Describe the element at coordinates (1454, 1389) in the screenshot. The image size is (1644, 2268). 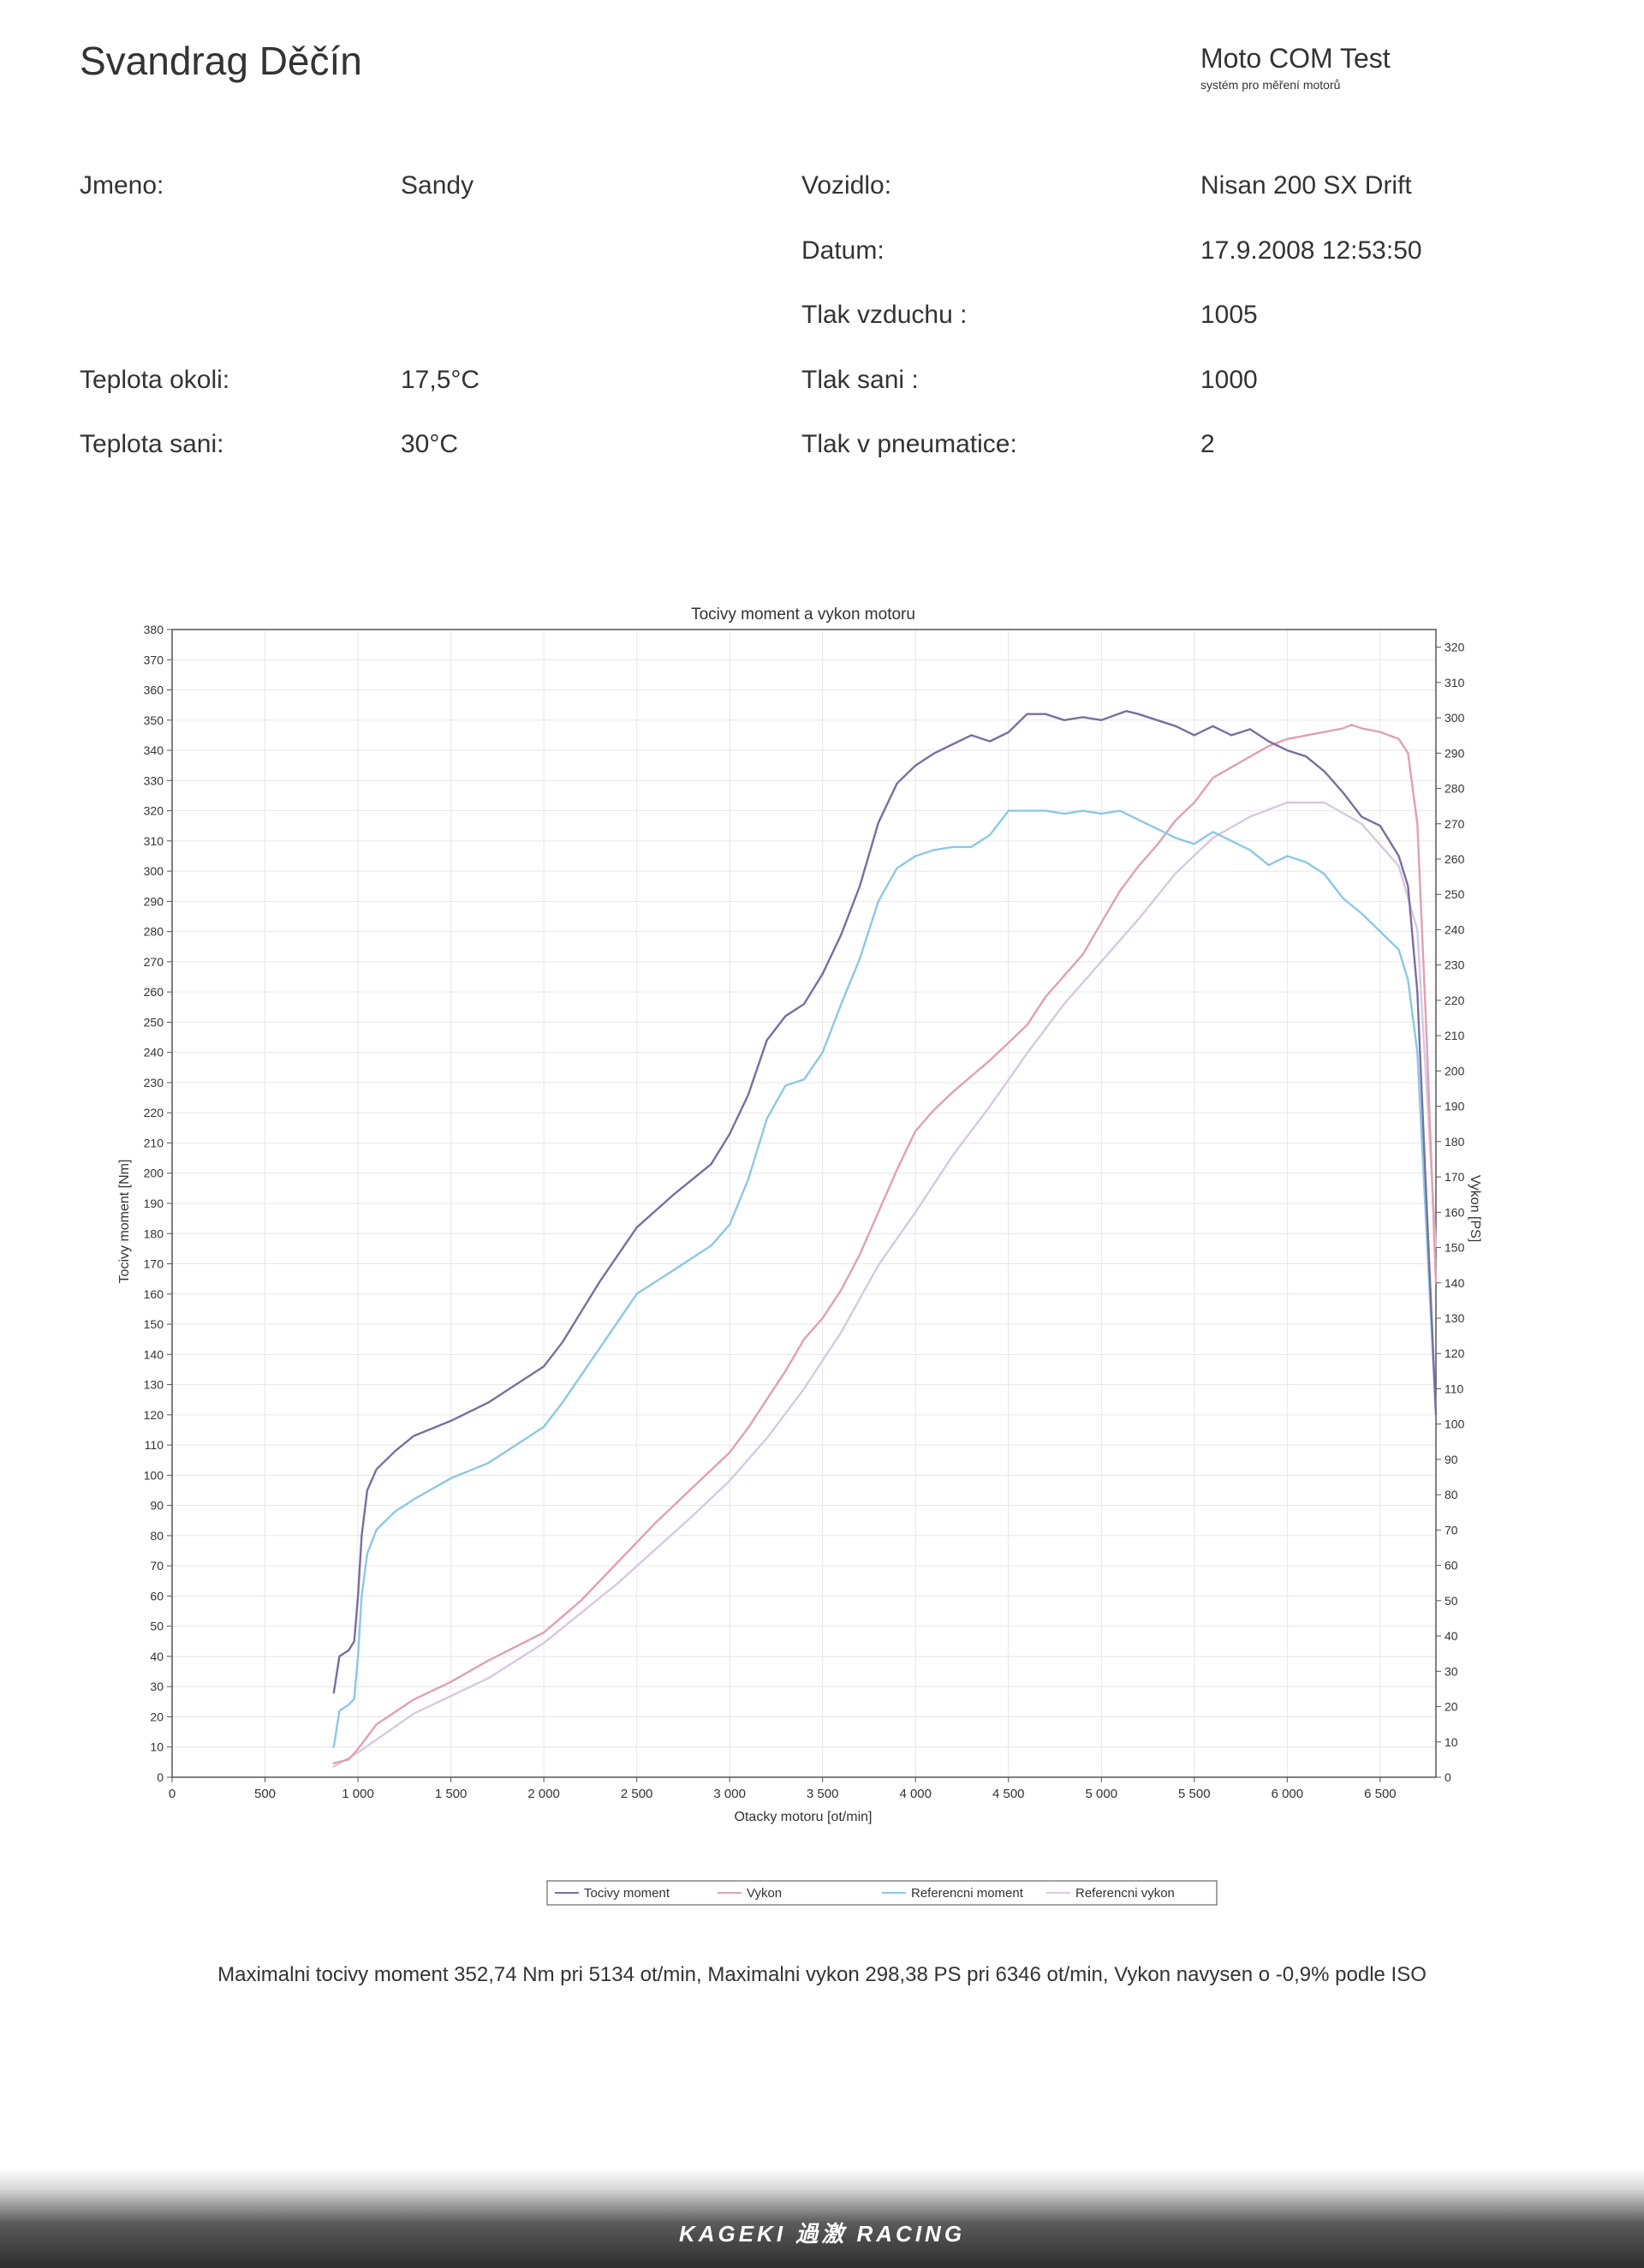
I see `y2-tick-label: 110` at that location.